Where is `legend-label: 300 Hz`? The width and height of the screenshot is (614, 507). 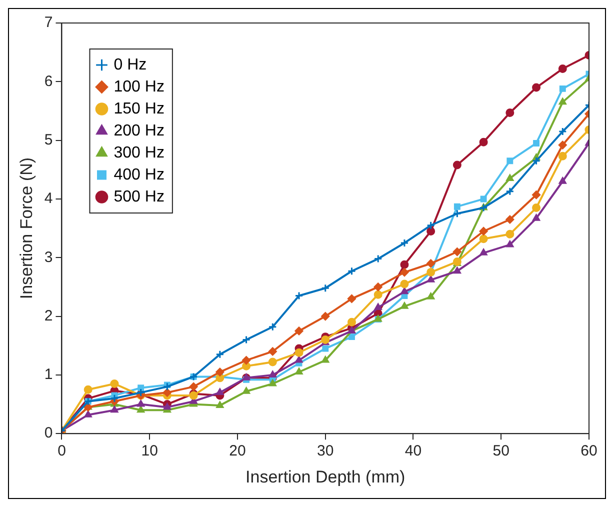
legend-label: 300 Hz is located at coordinates (139, 153).